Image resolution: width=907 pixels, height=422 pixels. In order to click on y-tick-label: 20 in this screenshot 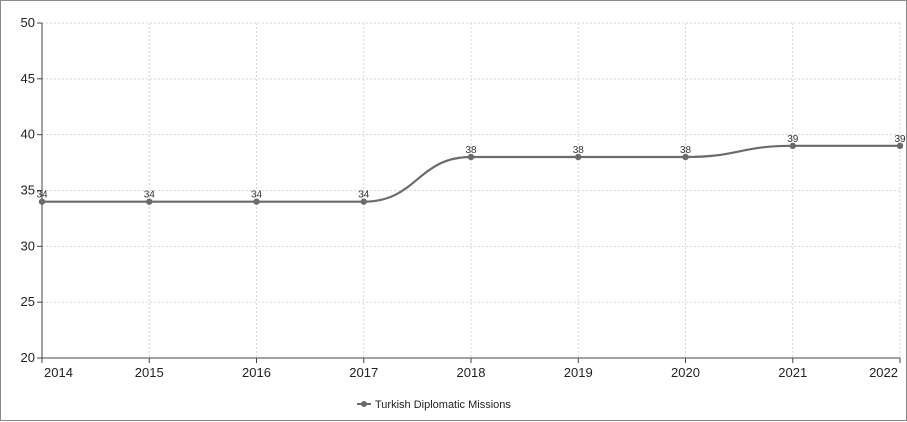, I will do `click(28, 357)`.